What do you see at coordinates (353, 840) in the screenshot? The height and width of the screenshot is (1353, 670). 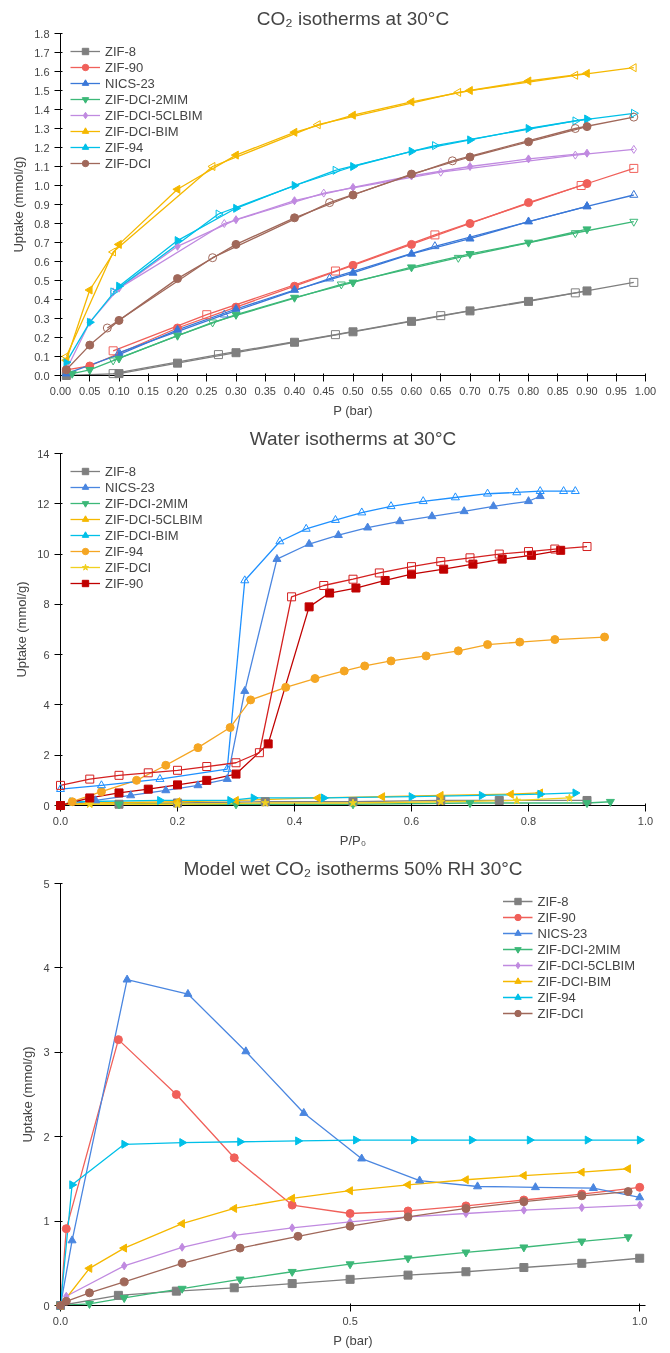 I see `x-axis-title: P/P₀` at bounding box center [353, 840].